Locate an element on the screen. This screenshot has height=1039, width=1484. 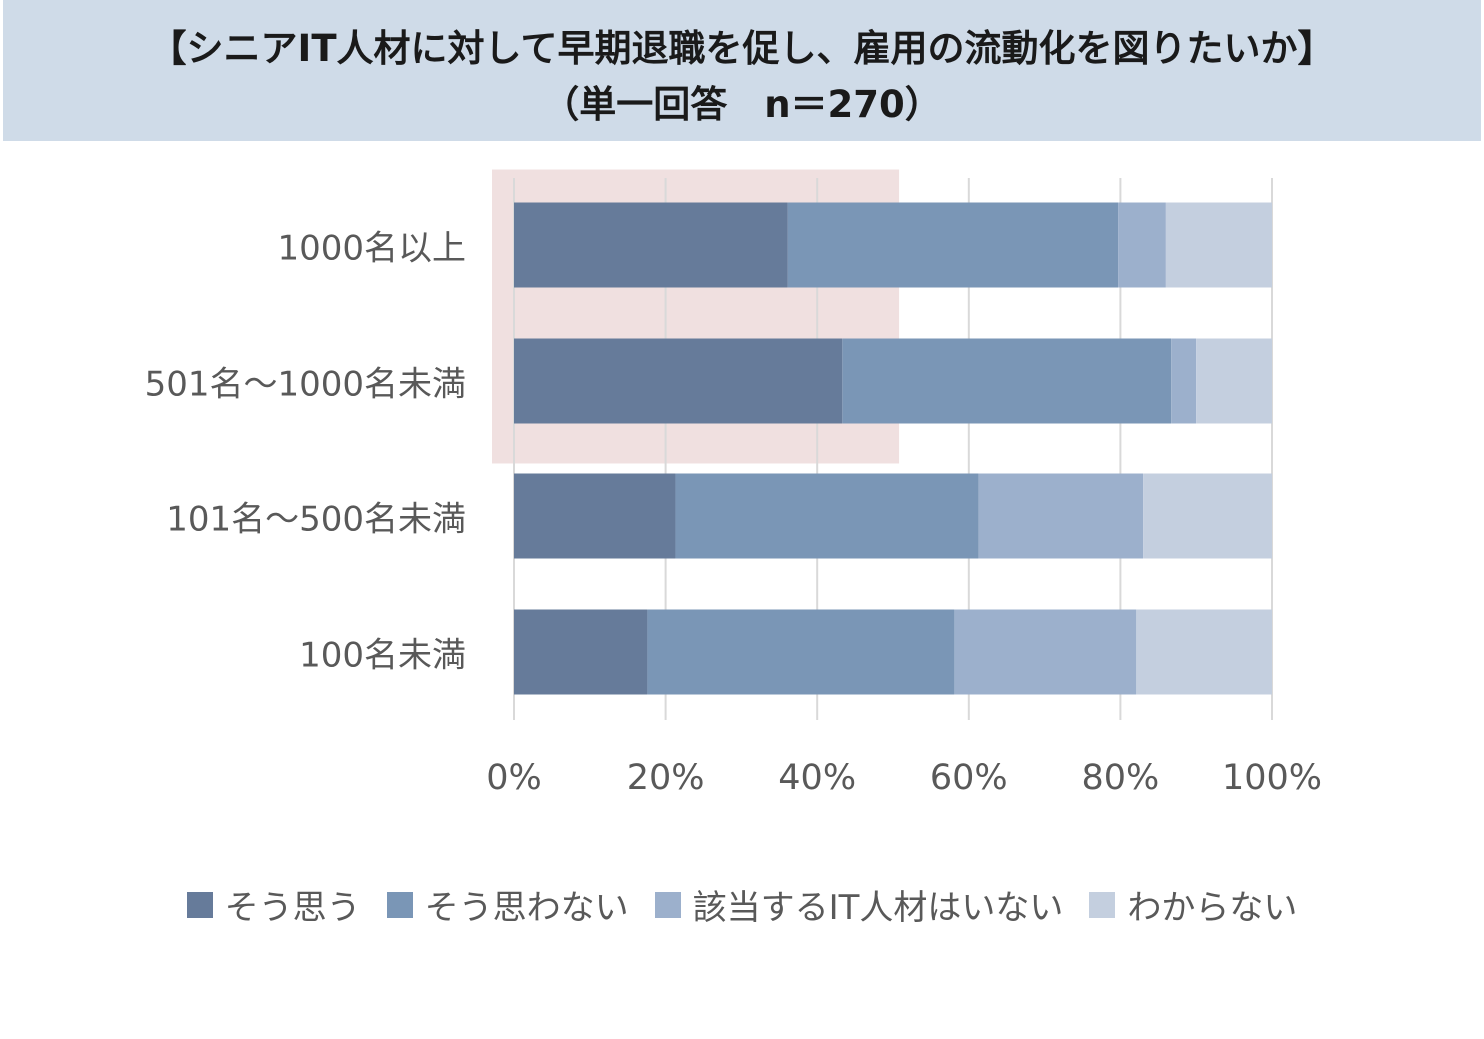
legend-item: わからない is located at coordinates (1193, 904).